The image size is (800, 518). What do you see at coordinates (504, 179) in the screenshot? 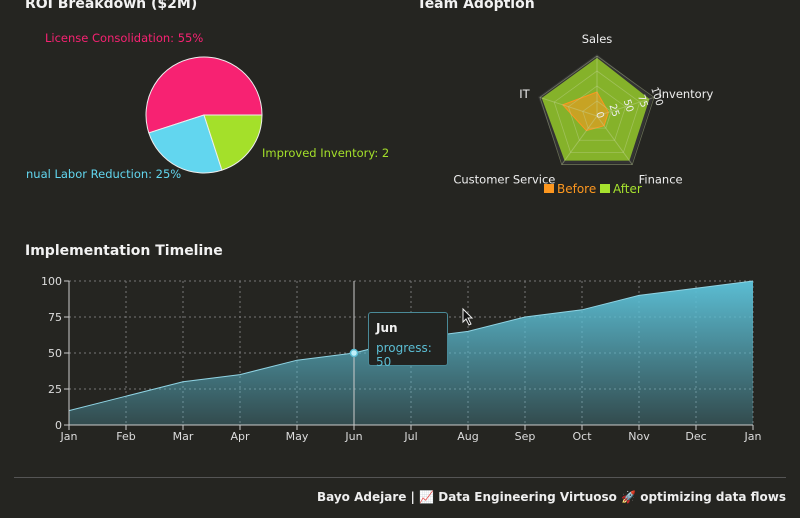
I see `radar-axis-label: Customer Service` at bounding box center [504, 179].